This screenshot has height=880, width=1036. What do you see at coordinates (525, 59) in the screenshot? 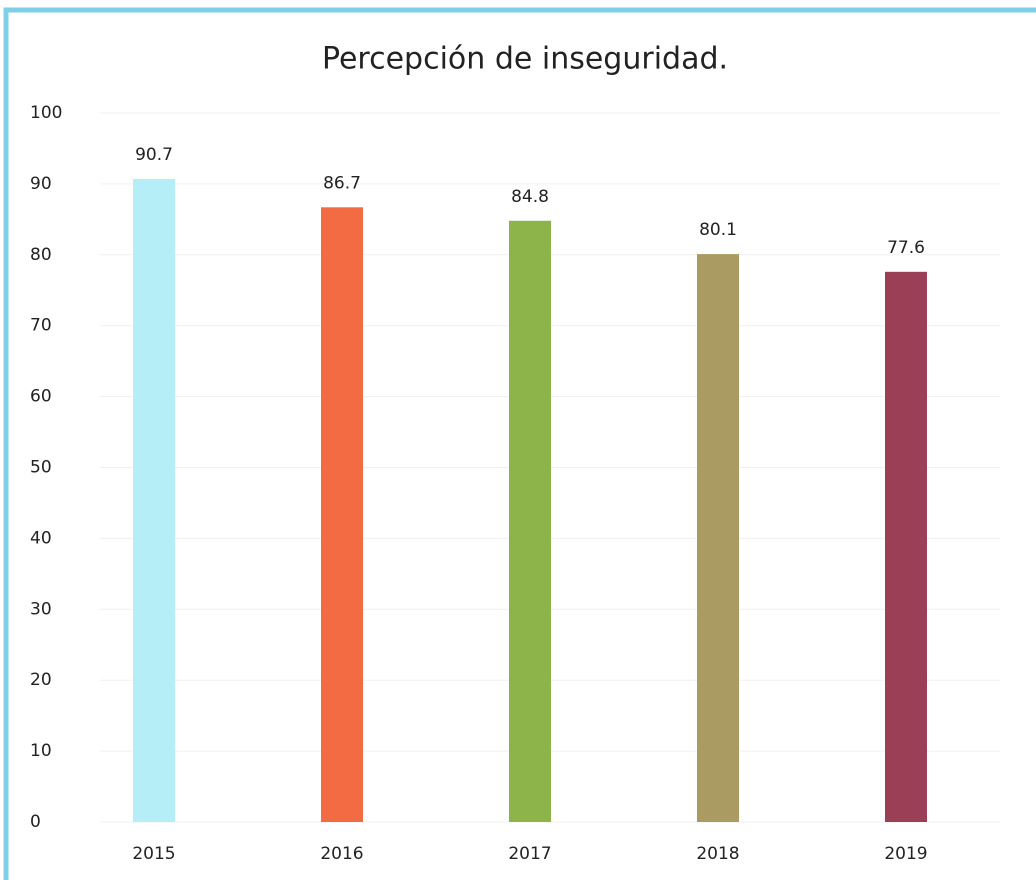
I see `chart-title: Percepción de inseguridad.` at bounding box center [525, 59].